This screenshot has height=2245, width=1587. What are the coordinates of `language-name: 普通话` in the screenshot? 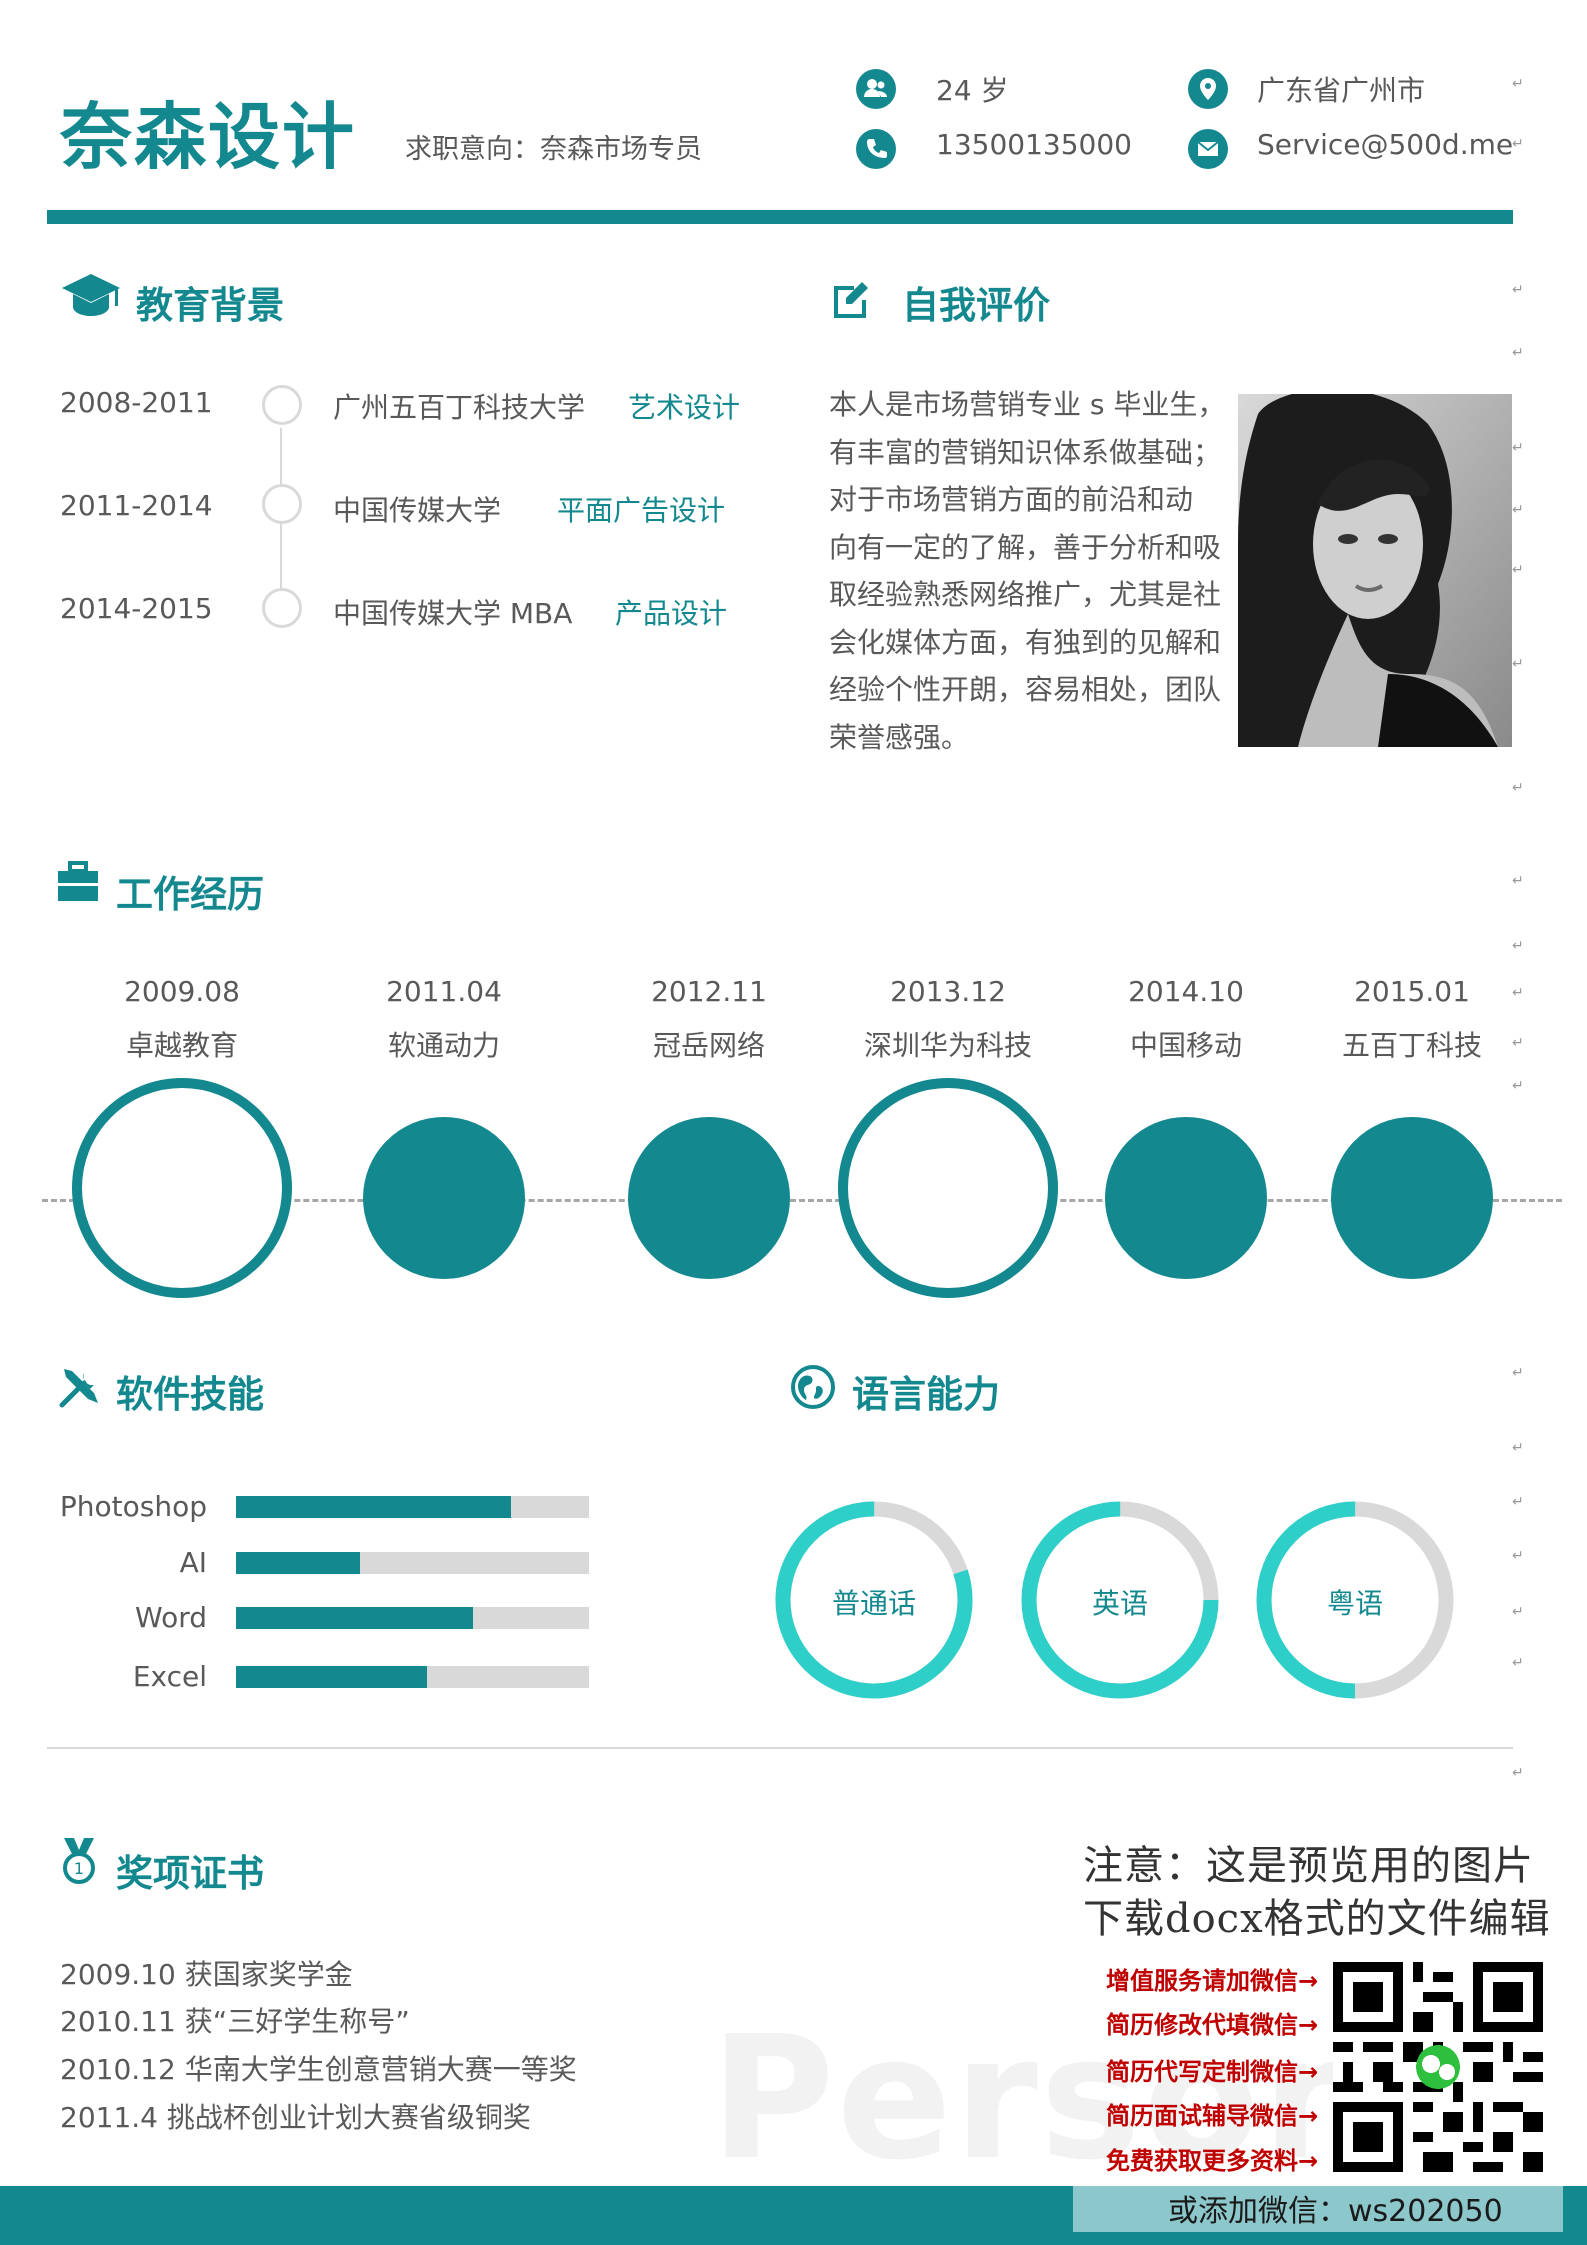 It's located at (873, 1603).